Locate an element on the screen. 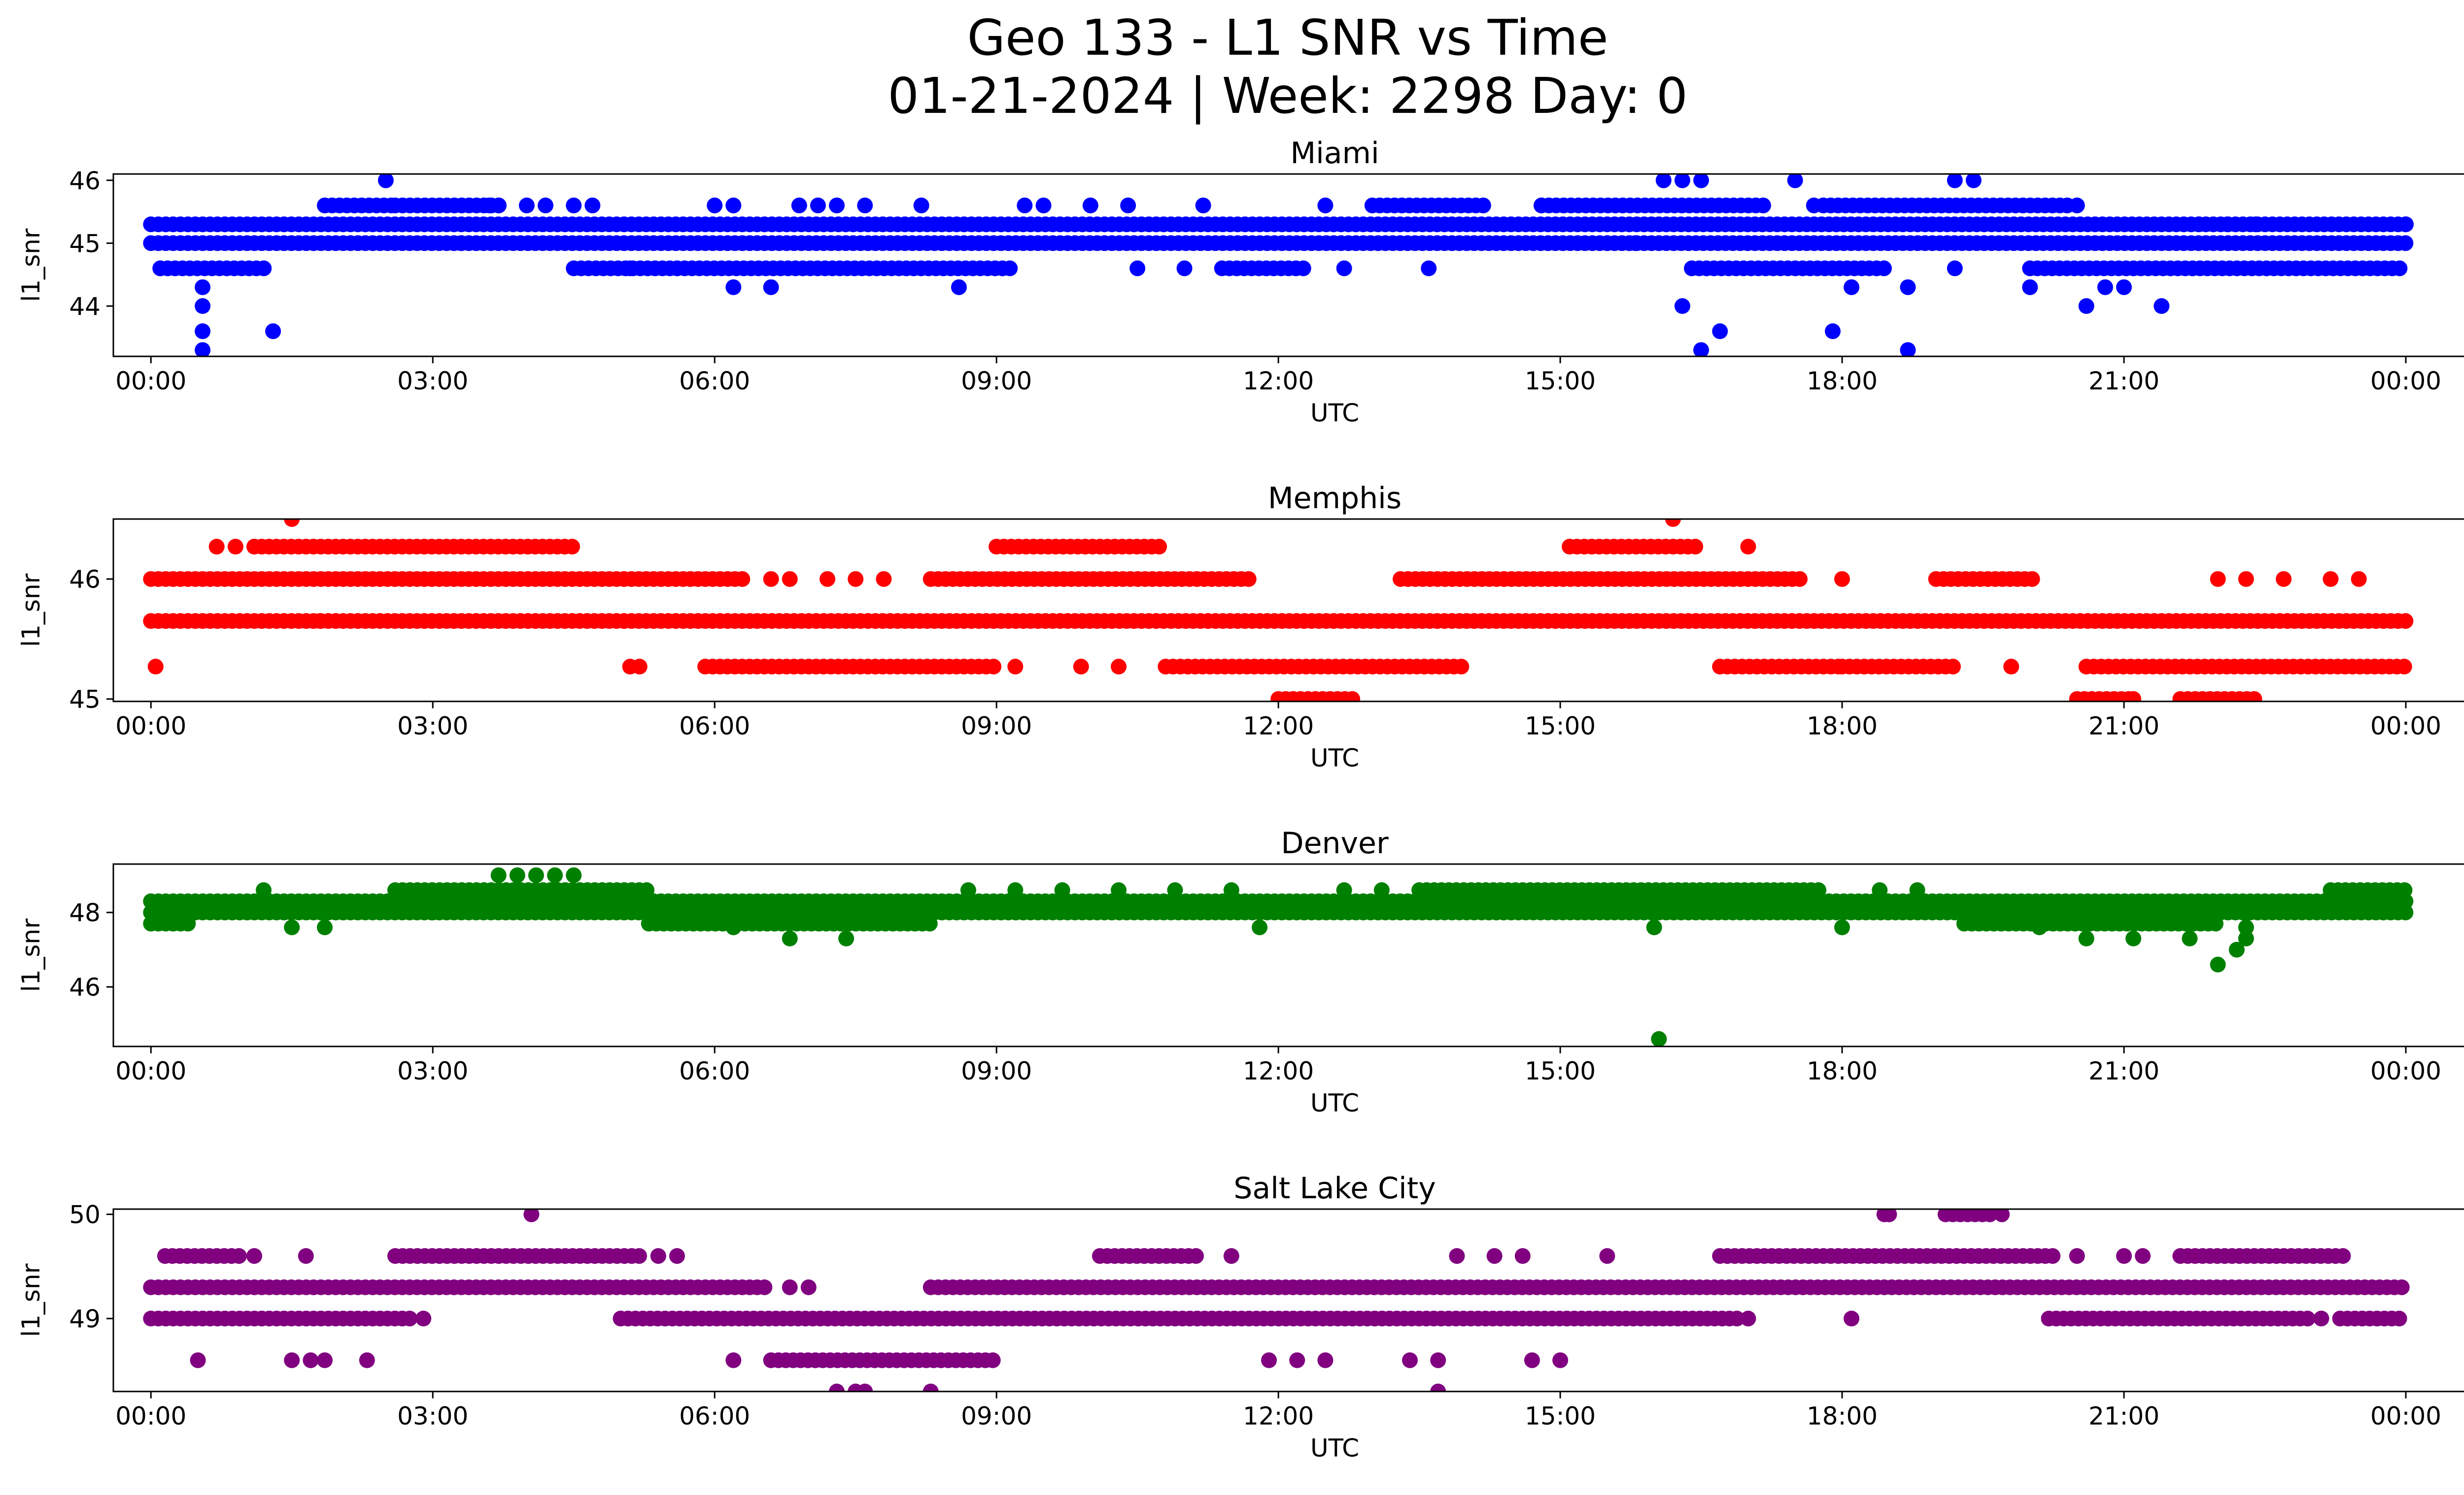 The height and width of the screenshot is (1495, 2464). panel-title: Miami is located at coordinates (1334, 153).